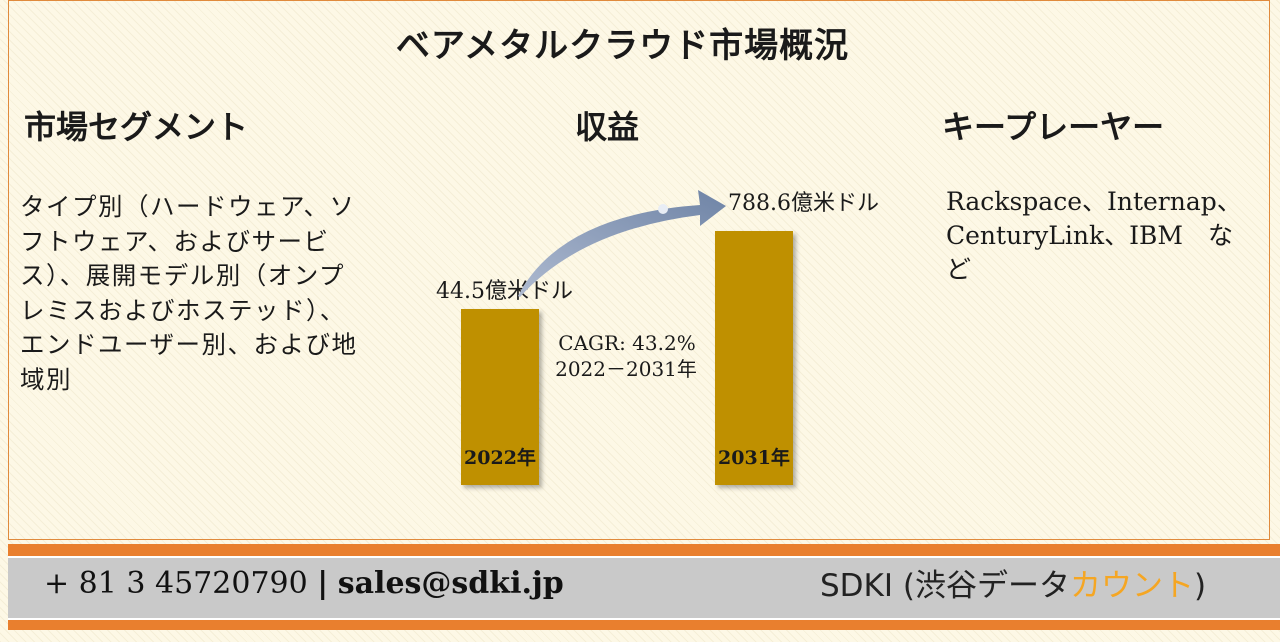 The image size is (1280, 642). Describe the element at coordinates (1131, 586) in the screenshot. I see `brand-accent: カウント` at that location.